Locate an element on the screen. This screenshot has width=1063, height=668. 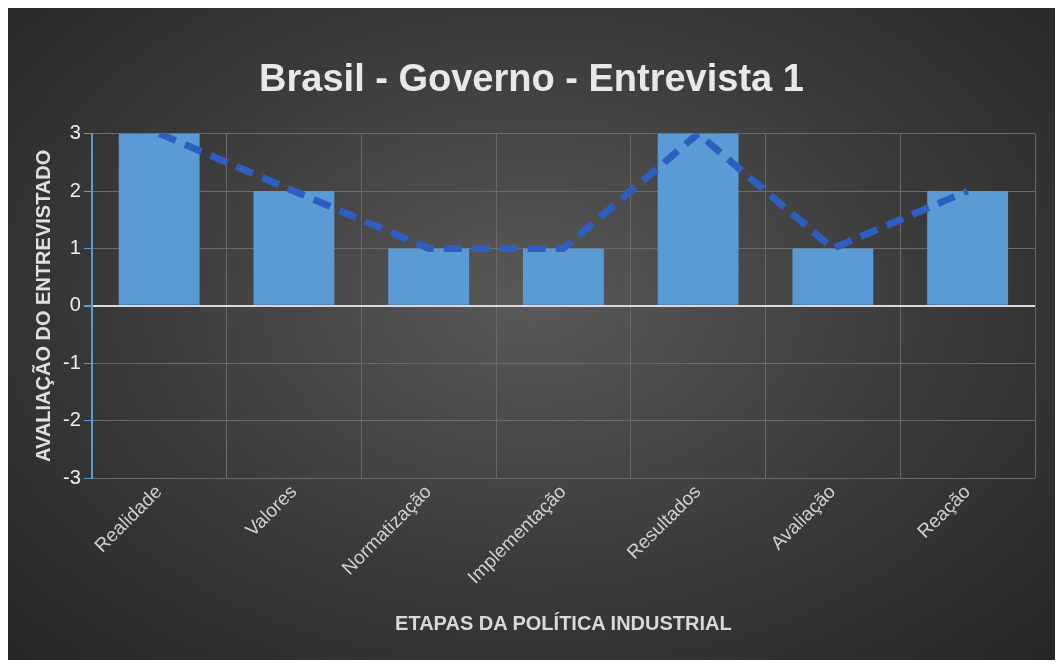
y-tick-label: 3 is located at coordinates (75, 132).